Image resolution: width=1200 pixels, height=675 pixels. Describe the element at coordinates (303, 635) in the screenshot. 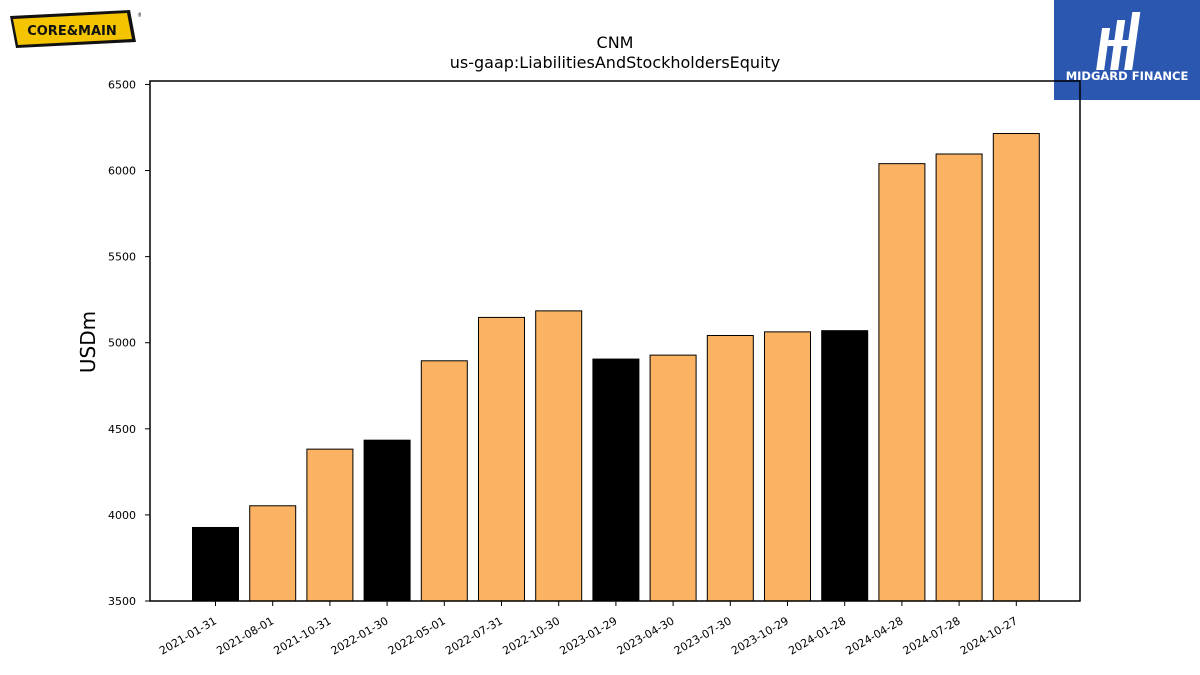

I see `x-tick-label: 2021-10-31` at that location.